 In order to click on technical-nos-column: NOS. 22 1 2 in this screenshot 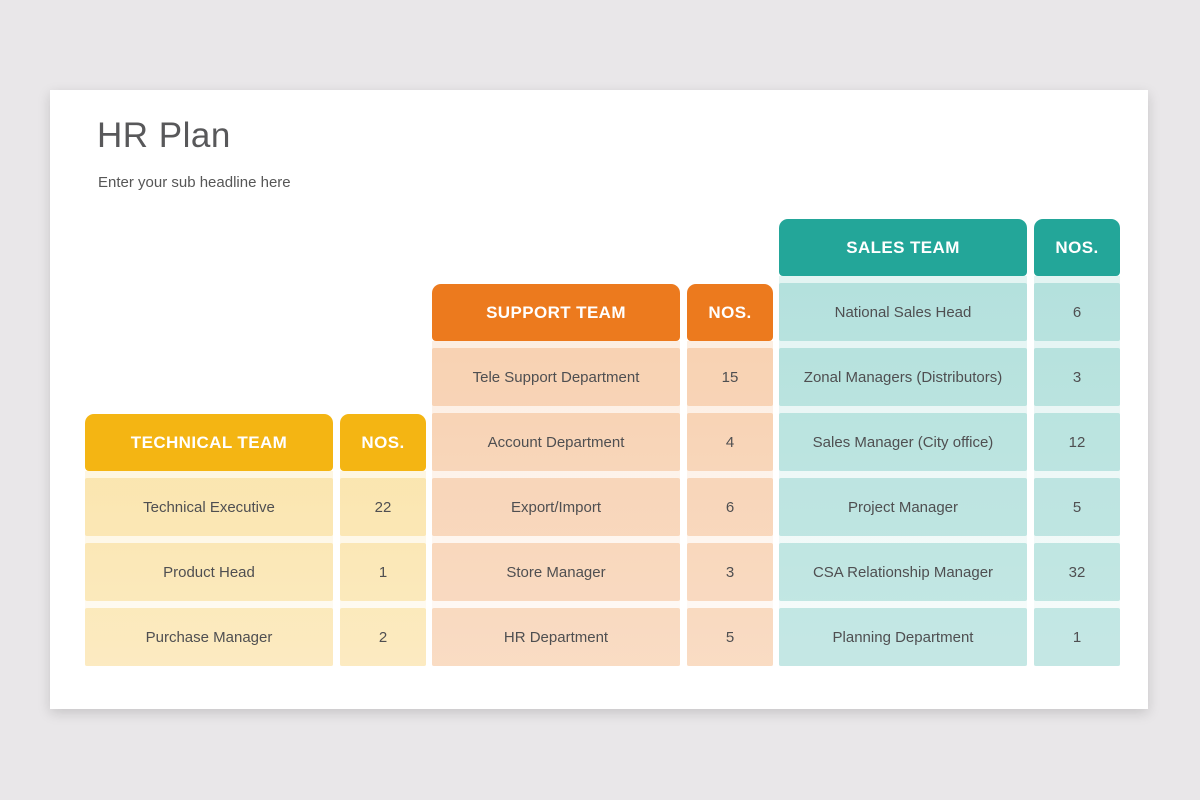, I will do `click(383, 540)`.